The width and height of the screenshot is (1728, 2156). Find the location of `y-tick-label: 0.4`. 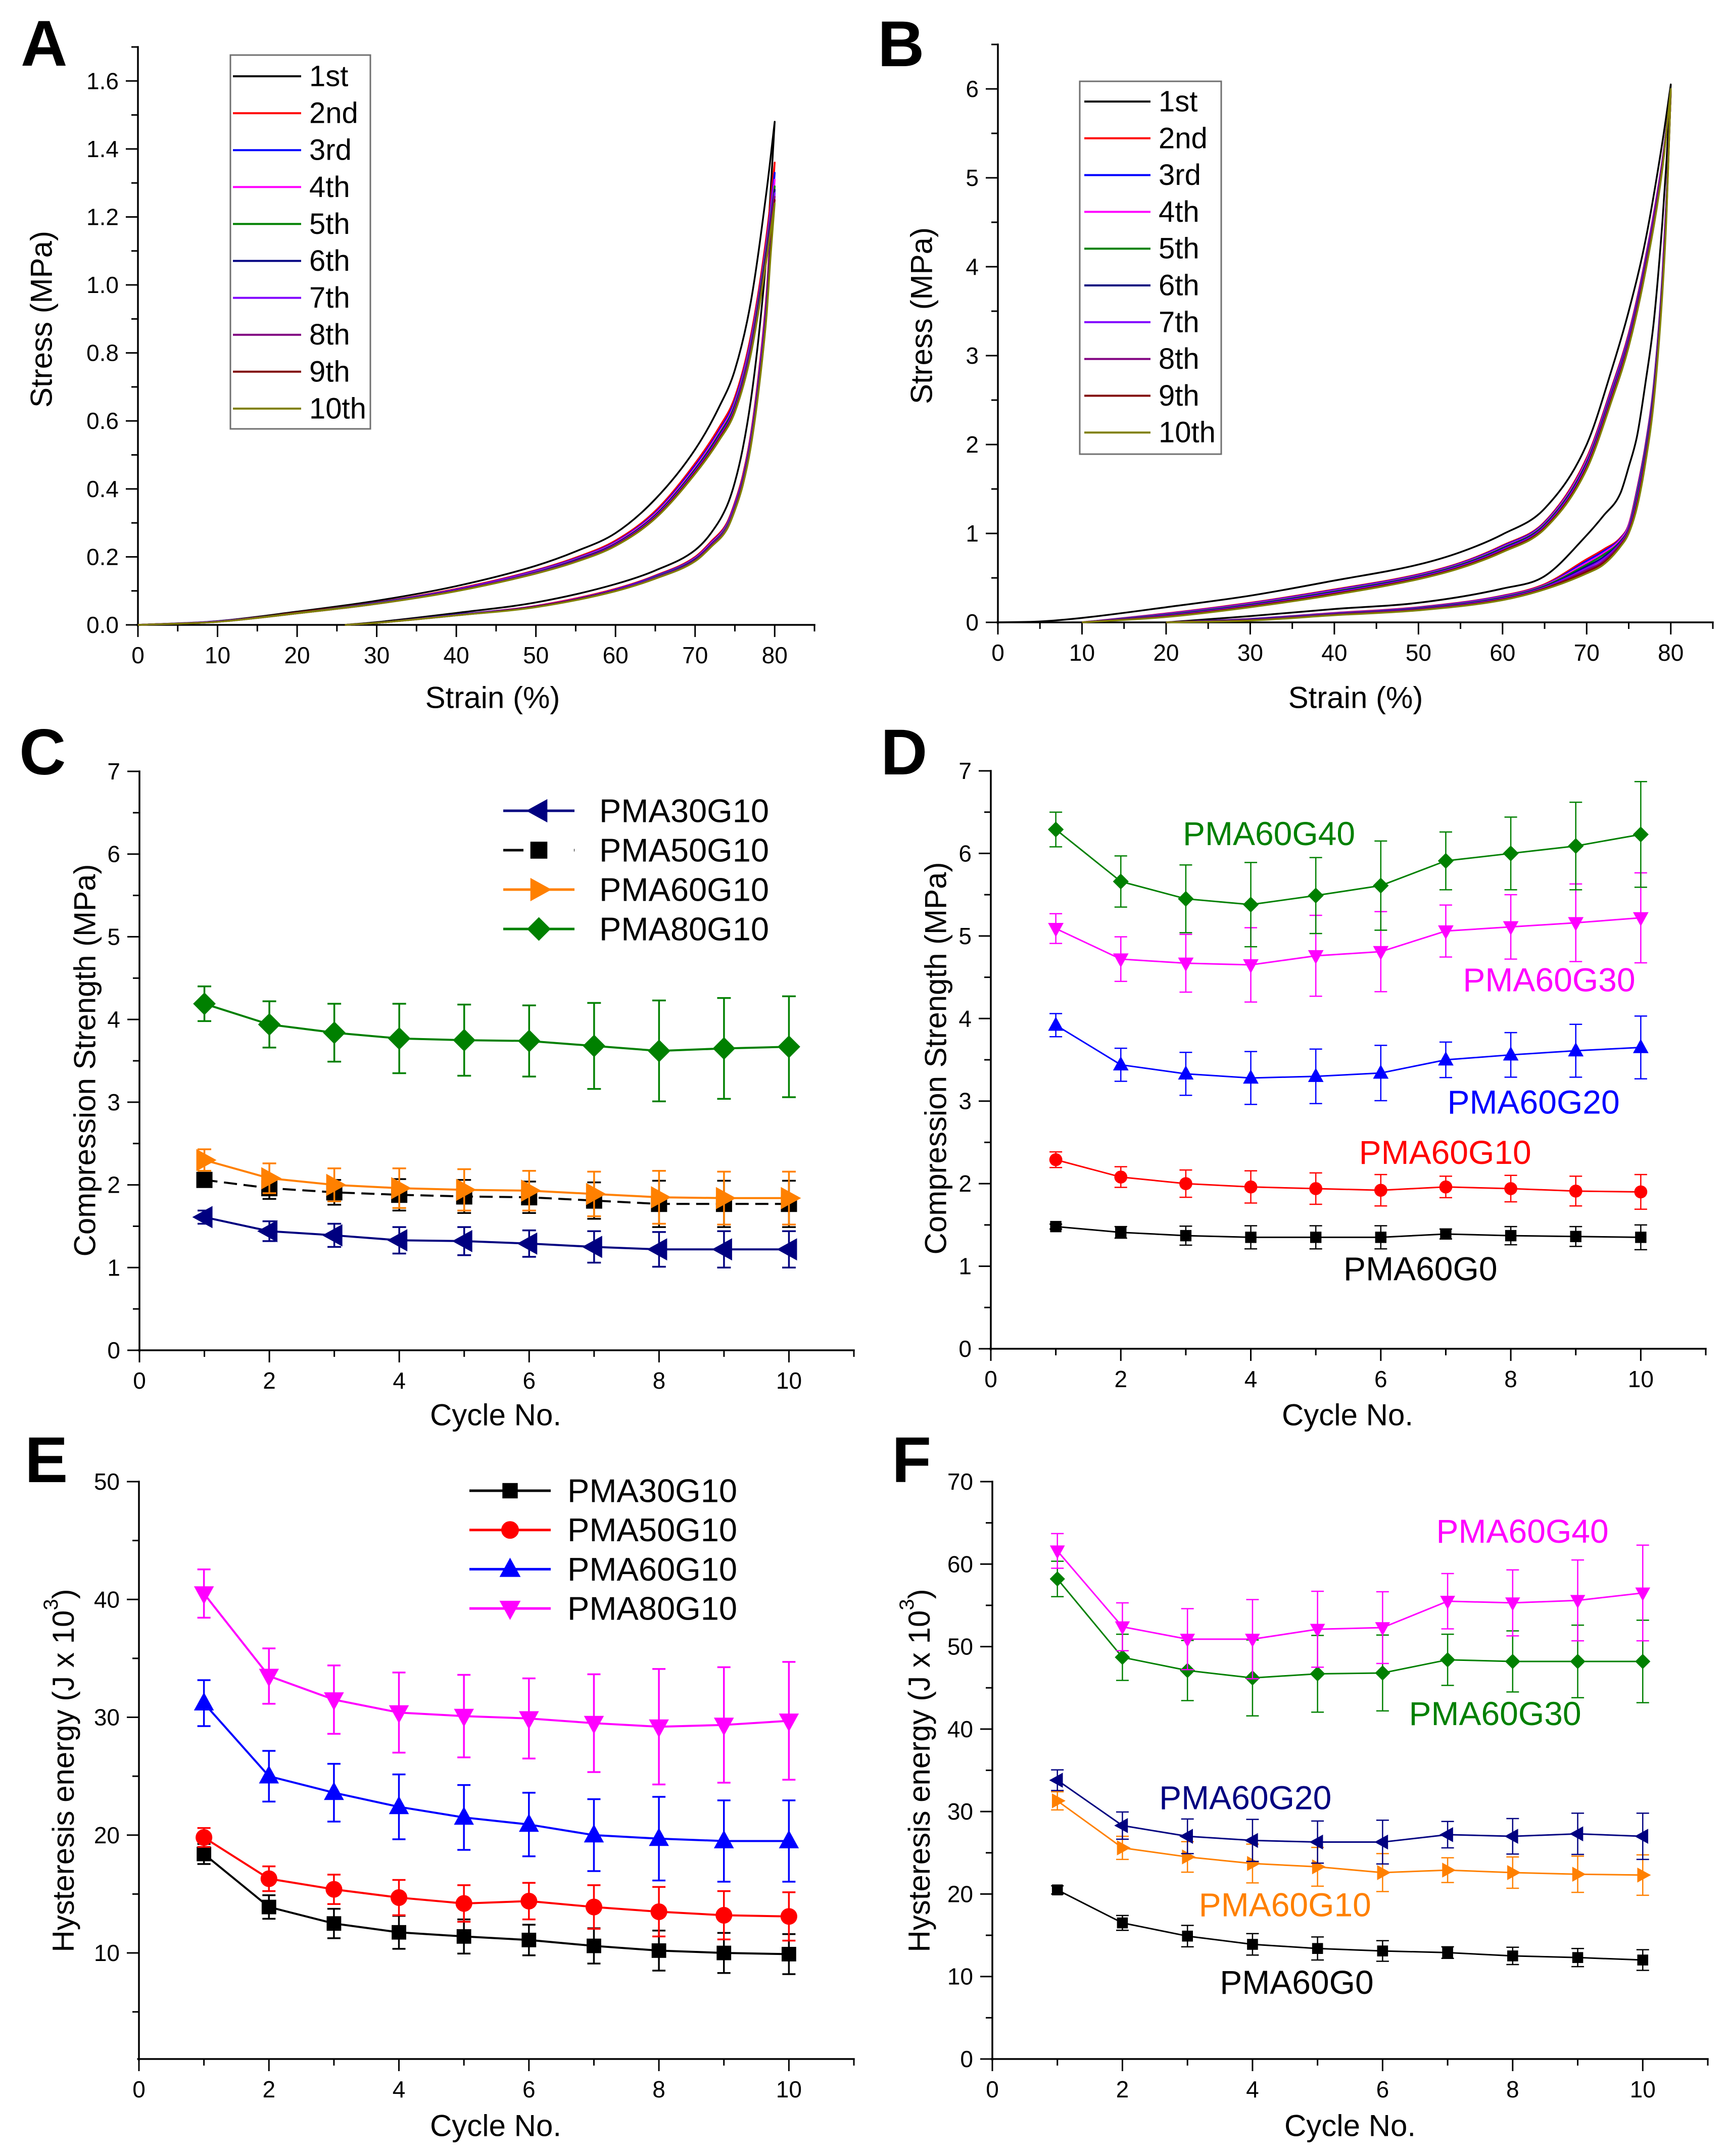

y-tick-label: 0.4 is located at coordinates (103, 489).